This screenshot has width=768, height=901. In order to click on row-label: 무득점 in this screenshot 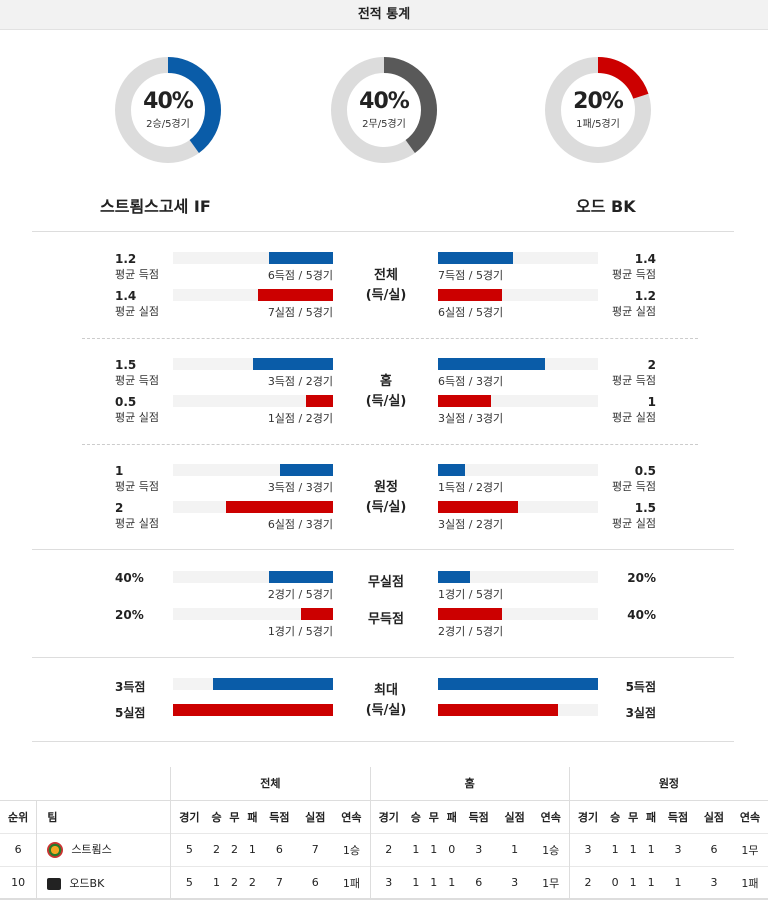, I will do `click(386, 619)`.